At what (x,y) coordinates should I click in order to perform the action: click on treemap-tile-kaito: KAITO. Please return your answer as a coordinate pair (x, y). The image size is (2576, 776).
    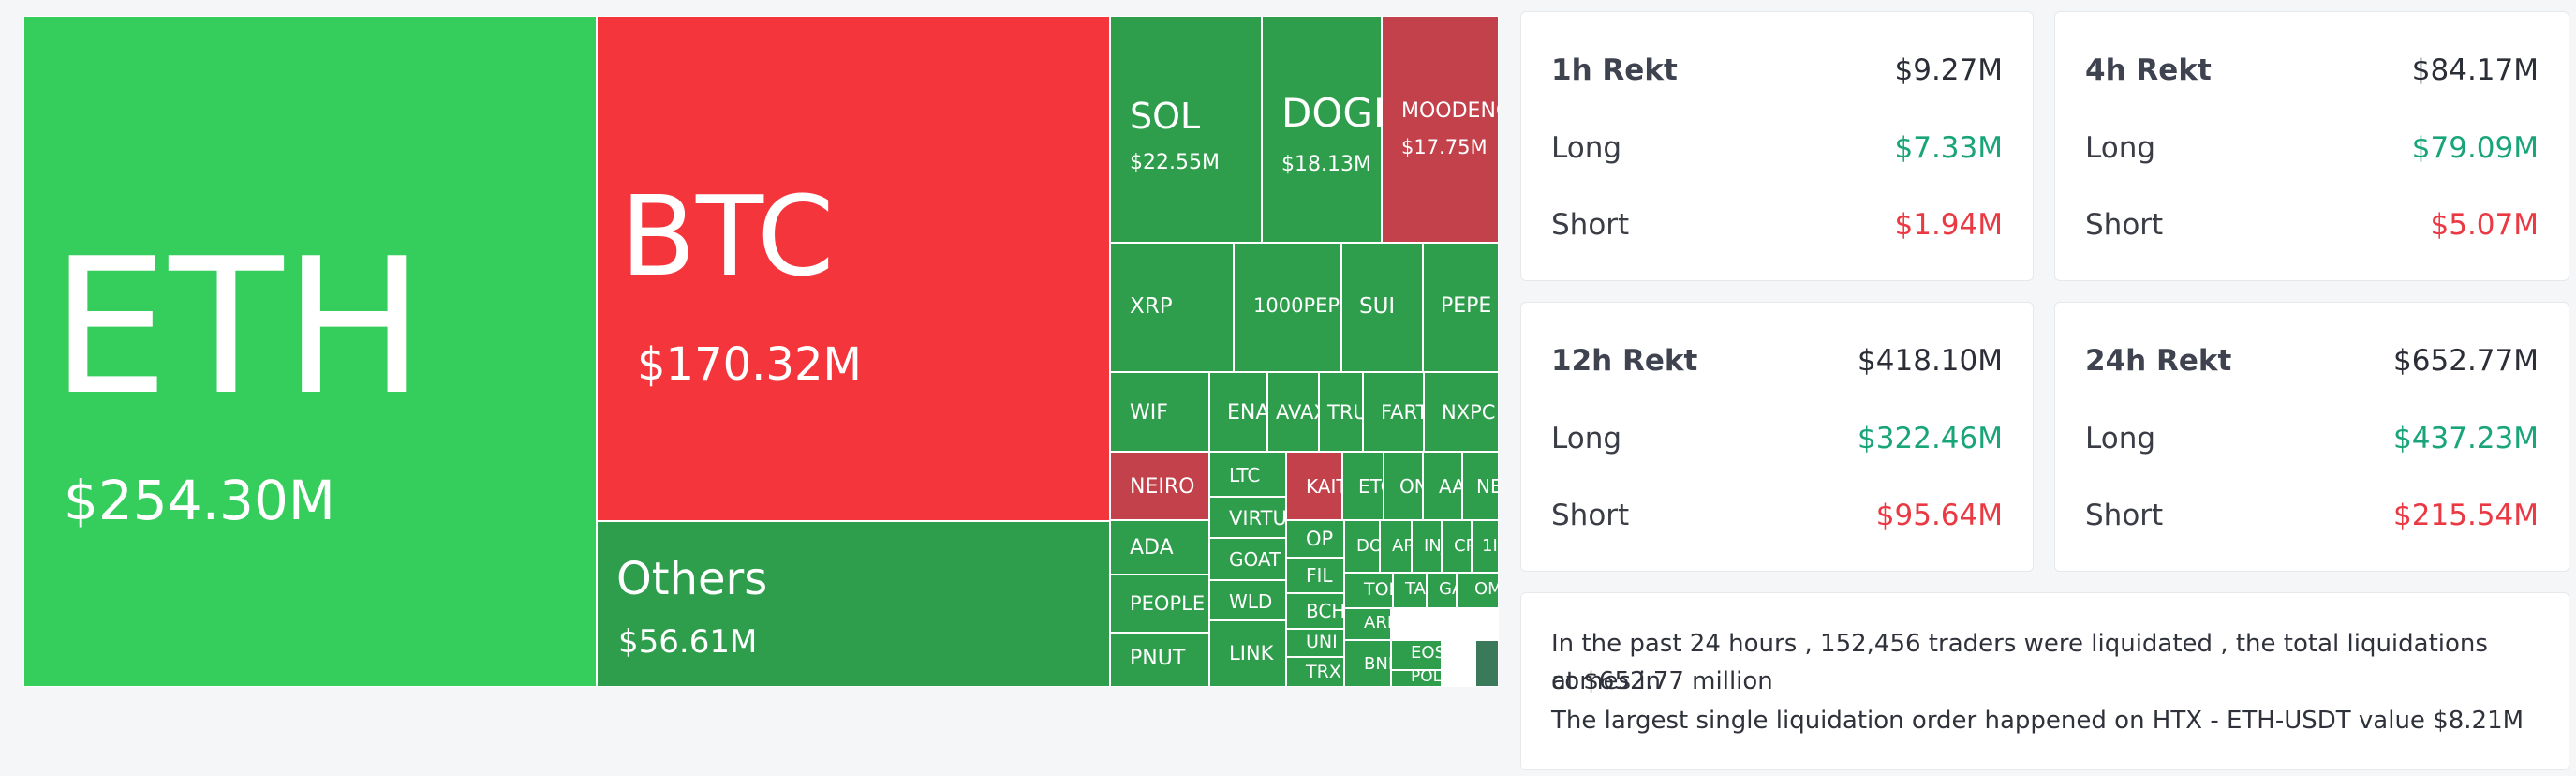
    Looking at the image, I should click on (1314, 486).